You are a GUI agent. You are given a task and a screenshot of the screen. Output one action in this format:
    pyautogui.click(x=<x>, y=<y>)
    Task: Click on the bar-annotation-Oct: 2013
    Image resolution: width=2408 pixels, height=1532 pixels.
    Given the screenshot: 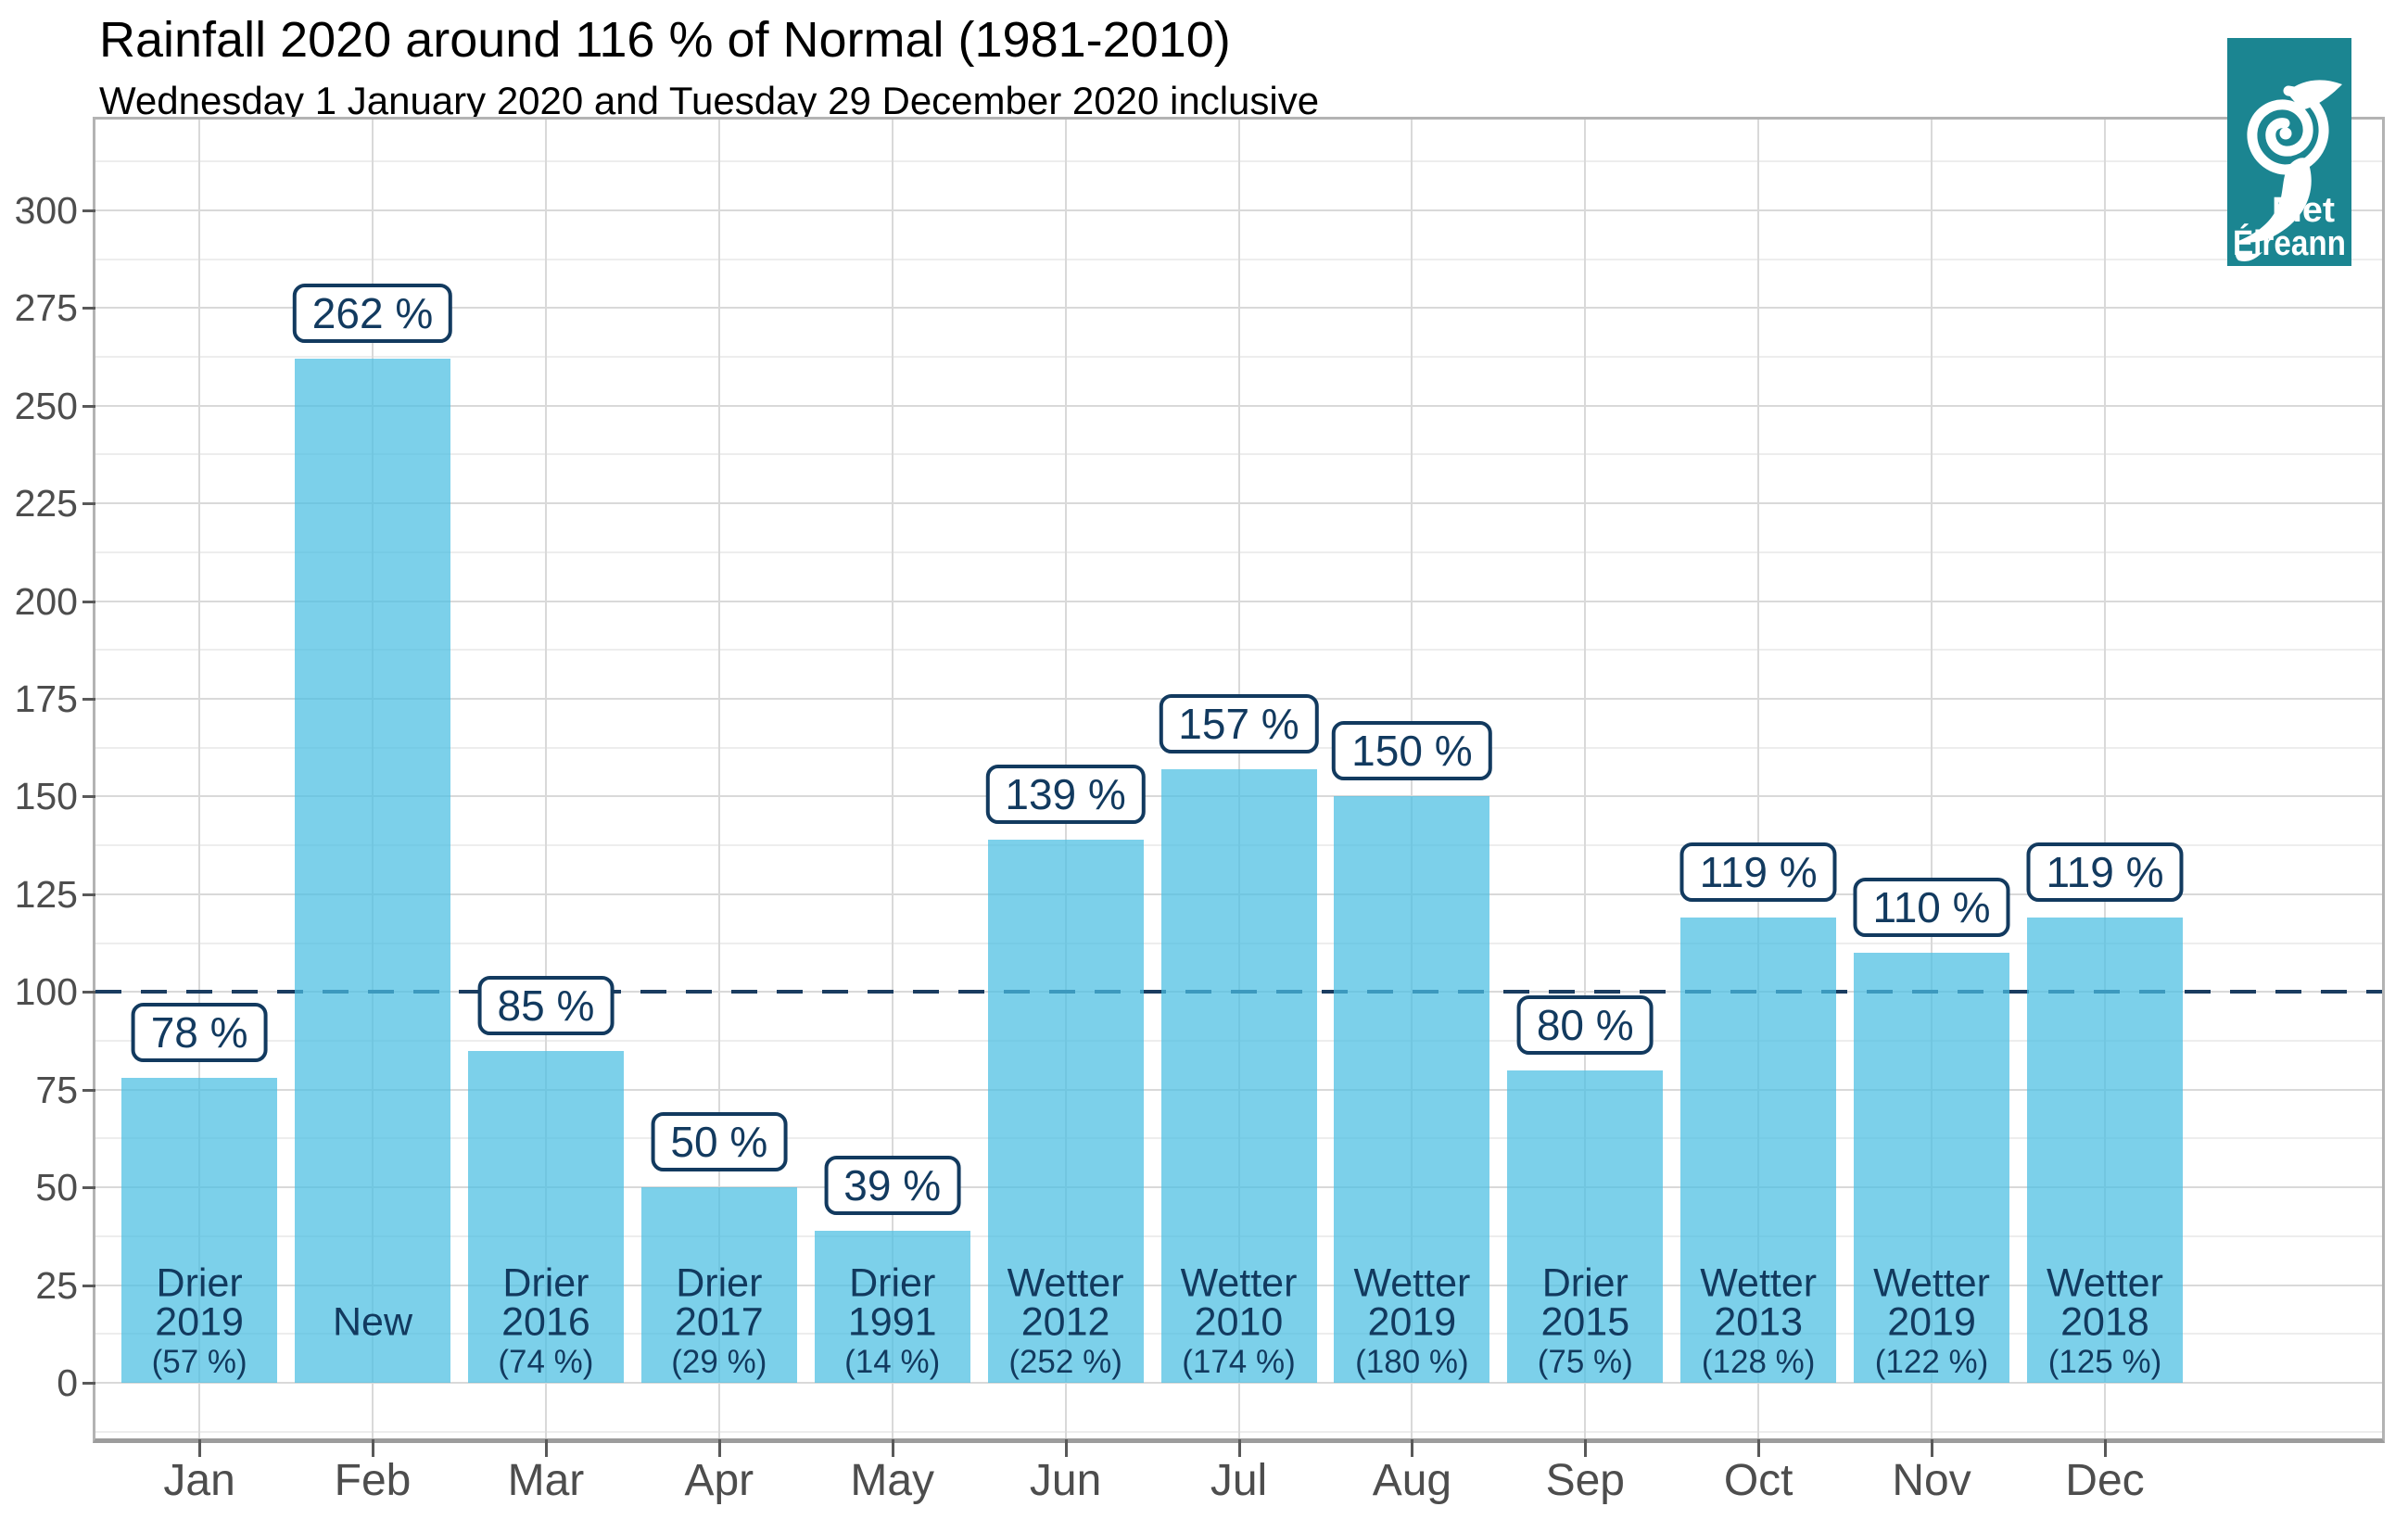 What is the action you would take?
    pyautogui.click(x=1759, y=1322)
    